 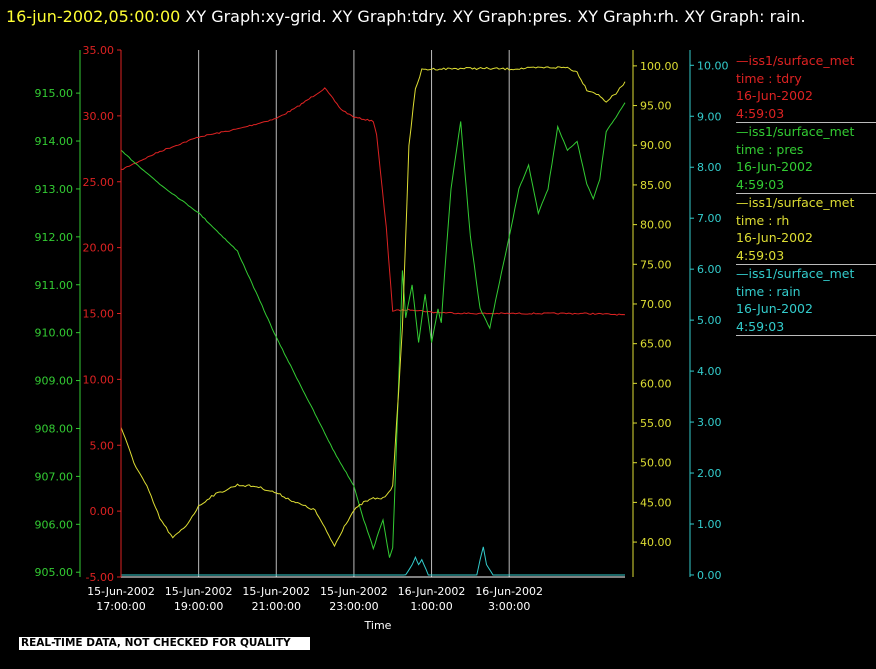 What do you see at coordinates (659, 66) in the screenshot?
I see `rh-tick-label: 100.00` at bounding box center [659, 66].